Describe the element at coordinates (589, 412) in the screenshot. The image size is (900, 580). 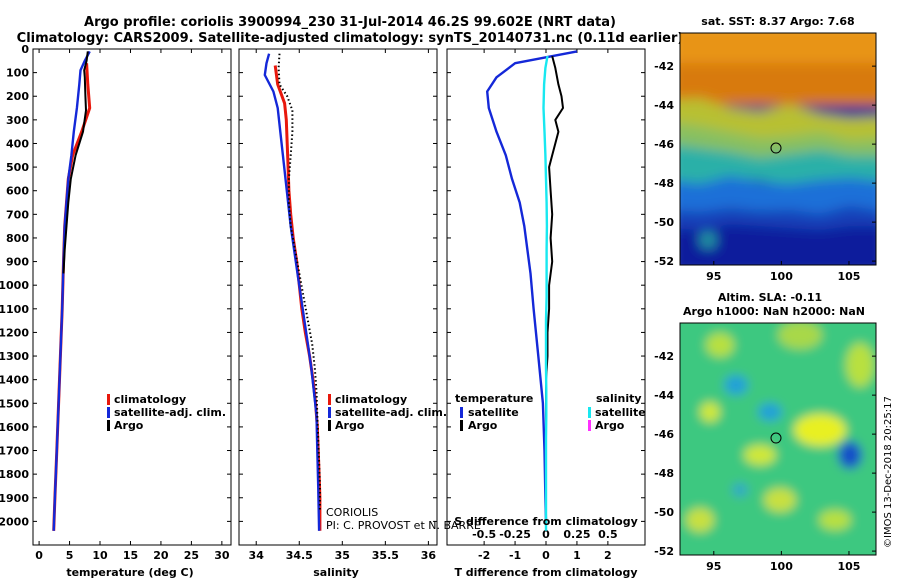
I see `legend-swatch-s-satellite` at that location.